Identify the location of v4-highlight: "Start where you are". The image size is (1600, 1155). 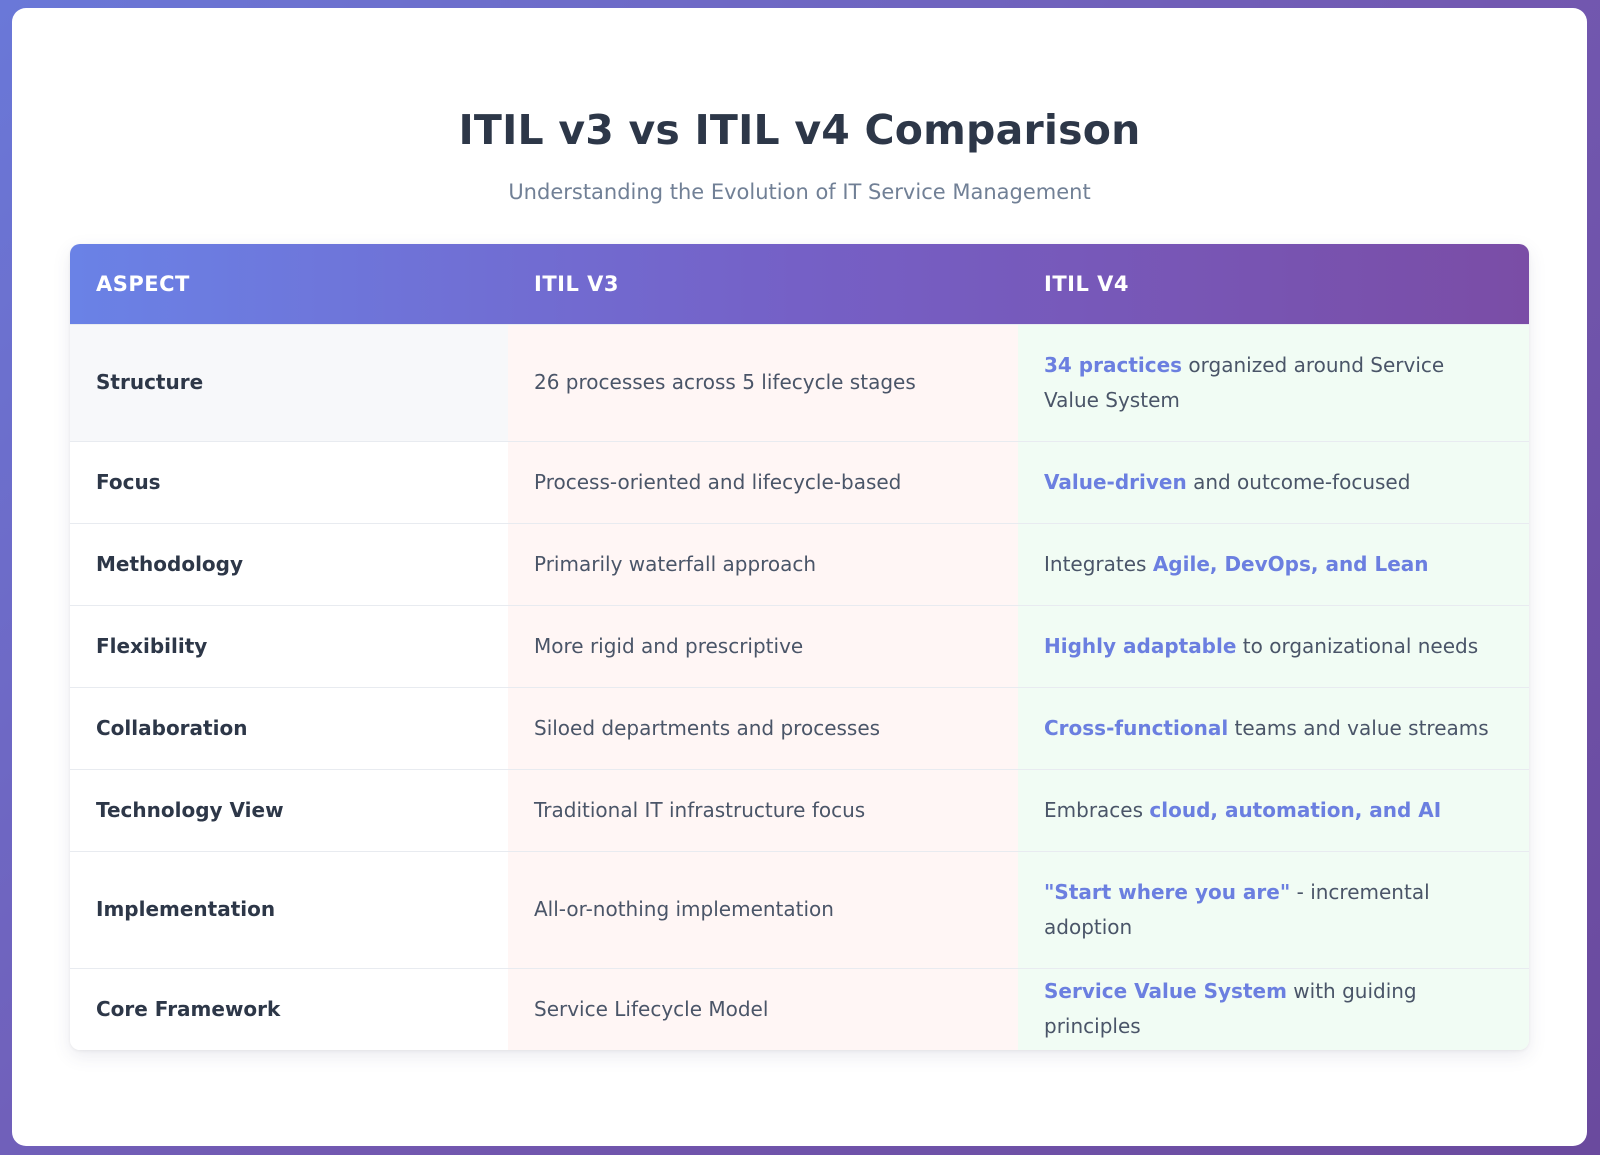
(1167, 891).